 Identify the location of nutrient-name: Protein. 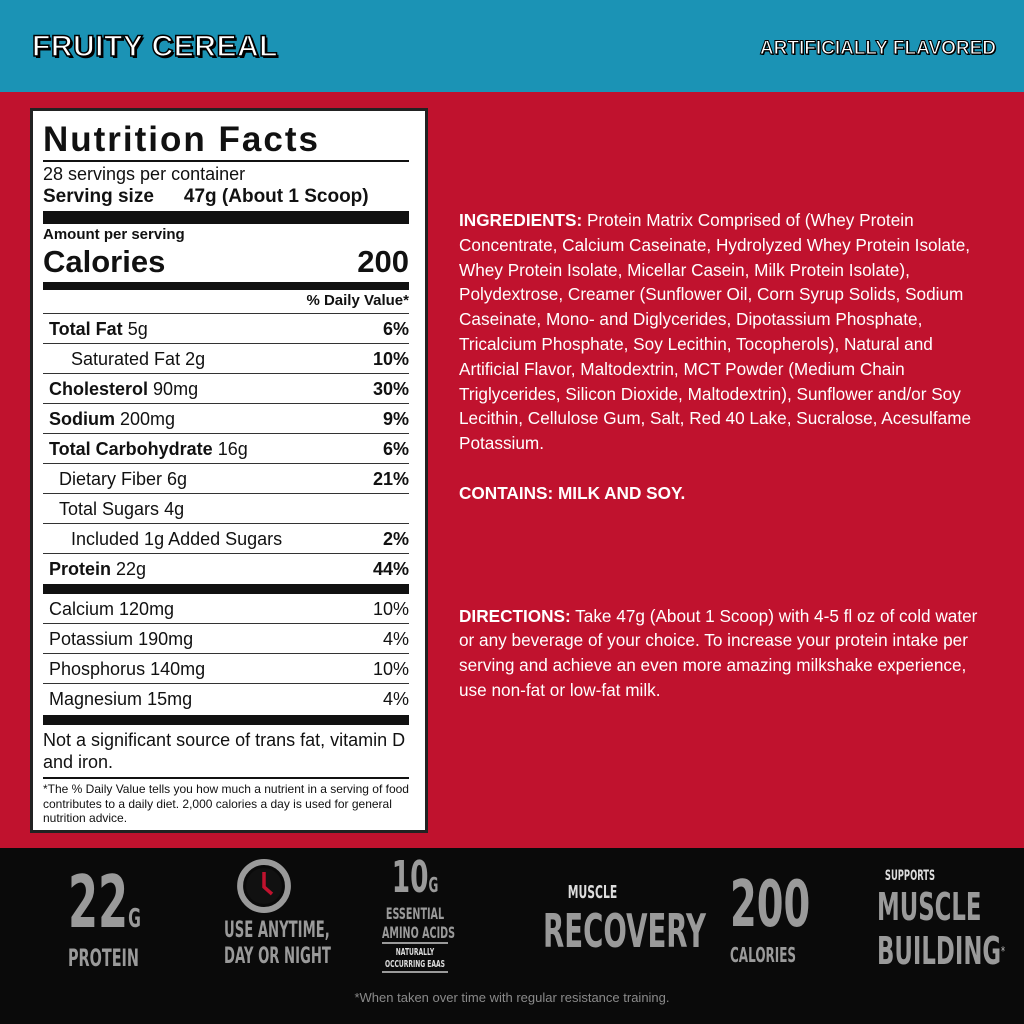
(80, 569).